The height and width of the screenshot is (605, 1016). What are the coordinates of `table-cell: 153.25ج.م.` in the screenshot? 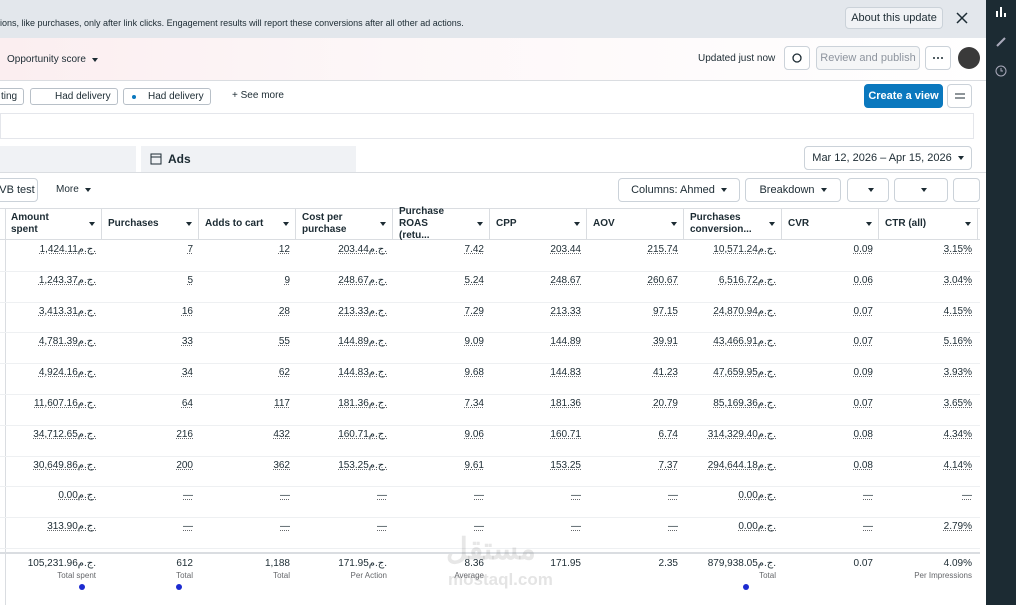 It's located at (362, 465).